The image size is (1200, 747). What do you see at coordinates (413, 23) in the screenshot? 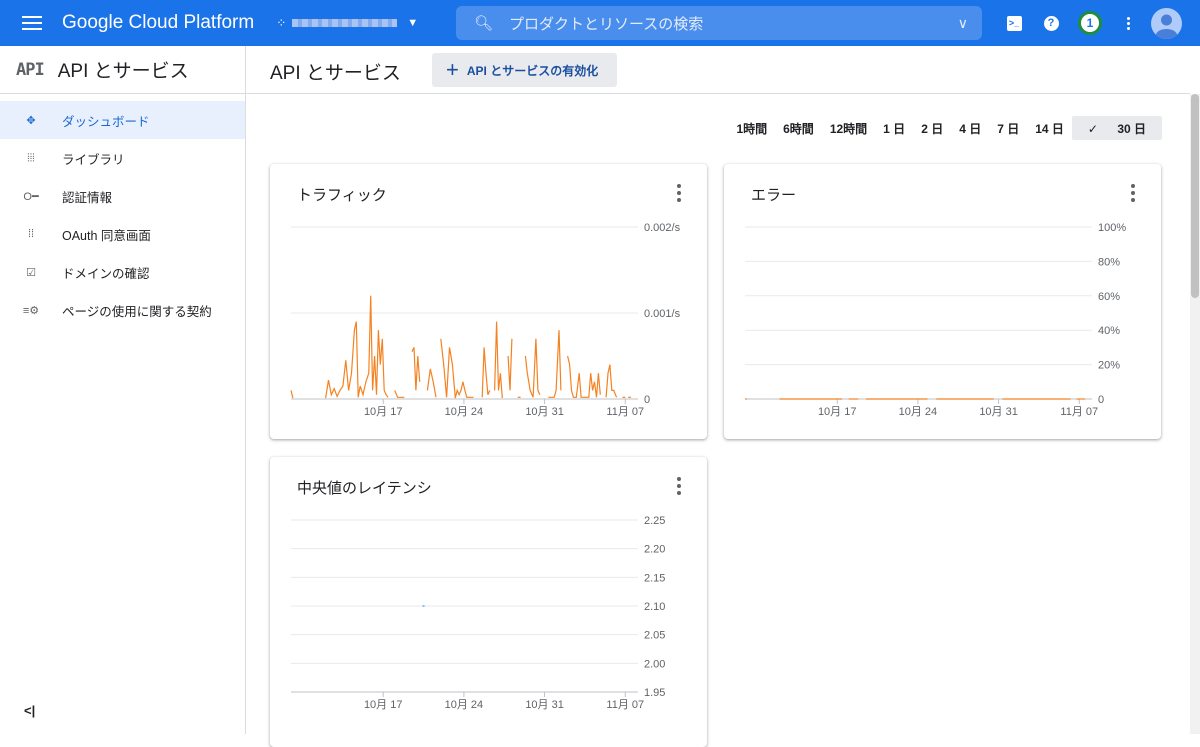
I see `dropdown-arrow-icon: ▼` at bounding box center [413, 23].